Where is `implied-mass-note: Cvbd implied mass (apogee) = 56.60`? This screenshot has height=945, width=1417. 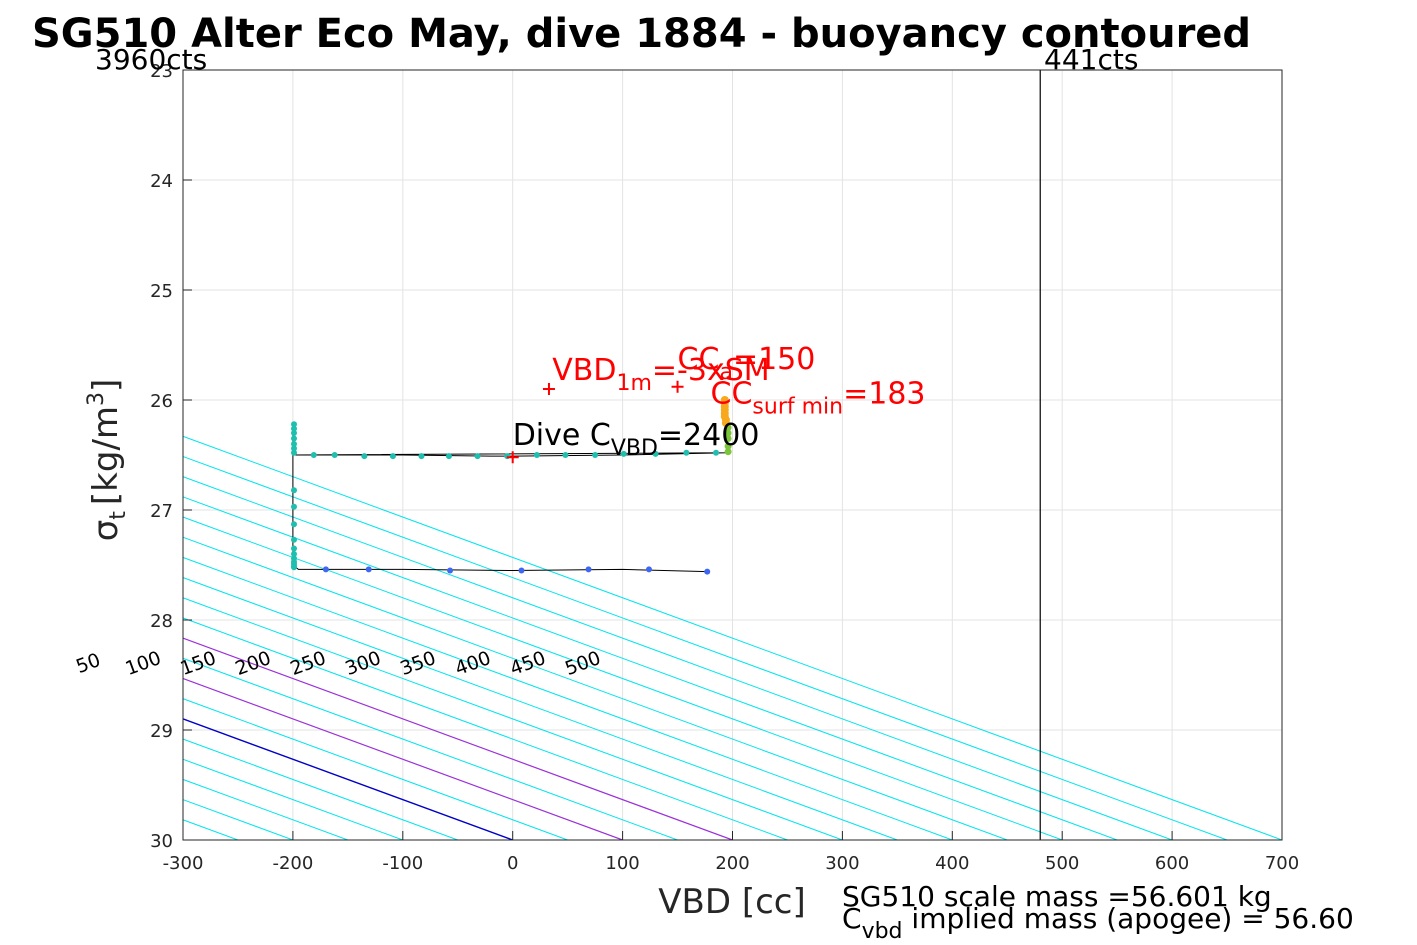
implied-mass-note: Cvbd implied mass (apogee) = 56.60 is located at coordinates (1098, 923).